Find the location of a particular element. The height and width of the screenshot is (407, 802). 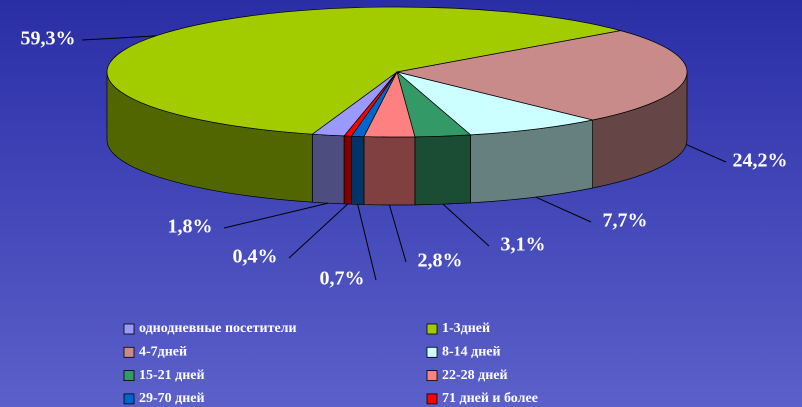

legend-label: 71 дней и более is located at coordinates (490, 398).